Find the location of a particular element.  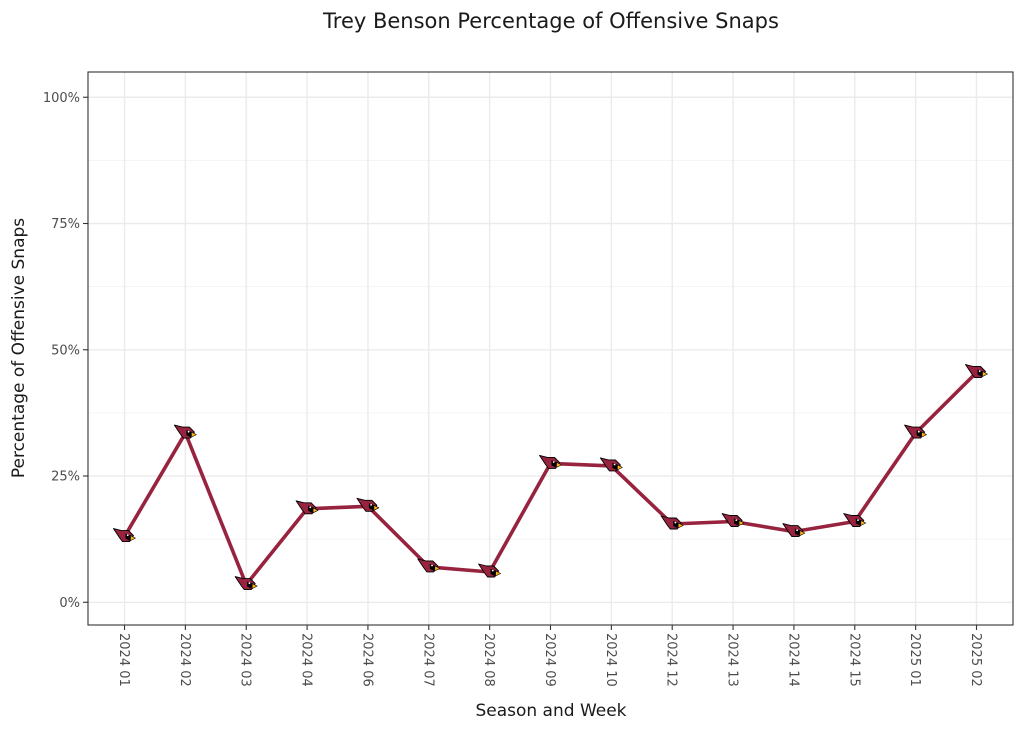

y-tick-label: 75% is located at coordinates (65, 224).